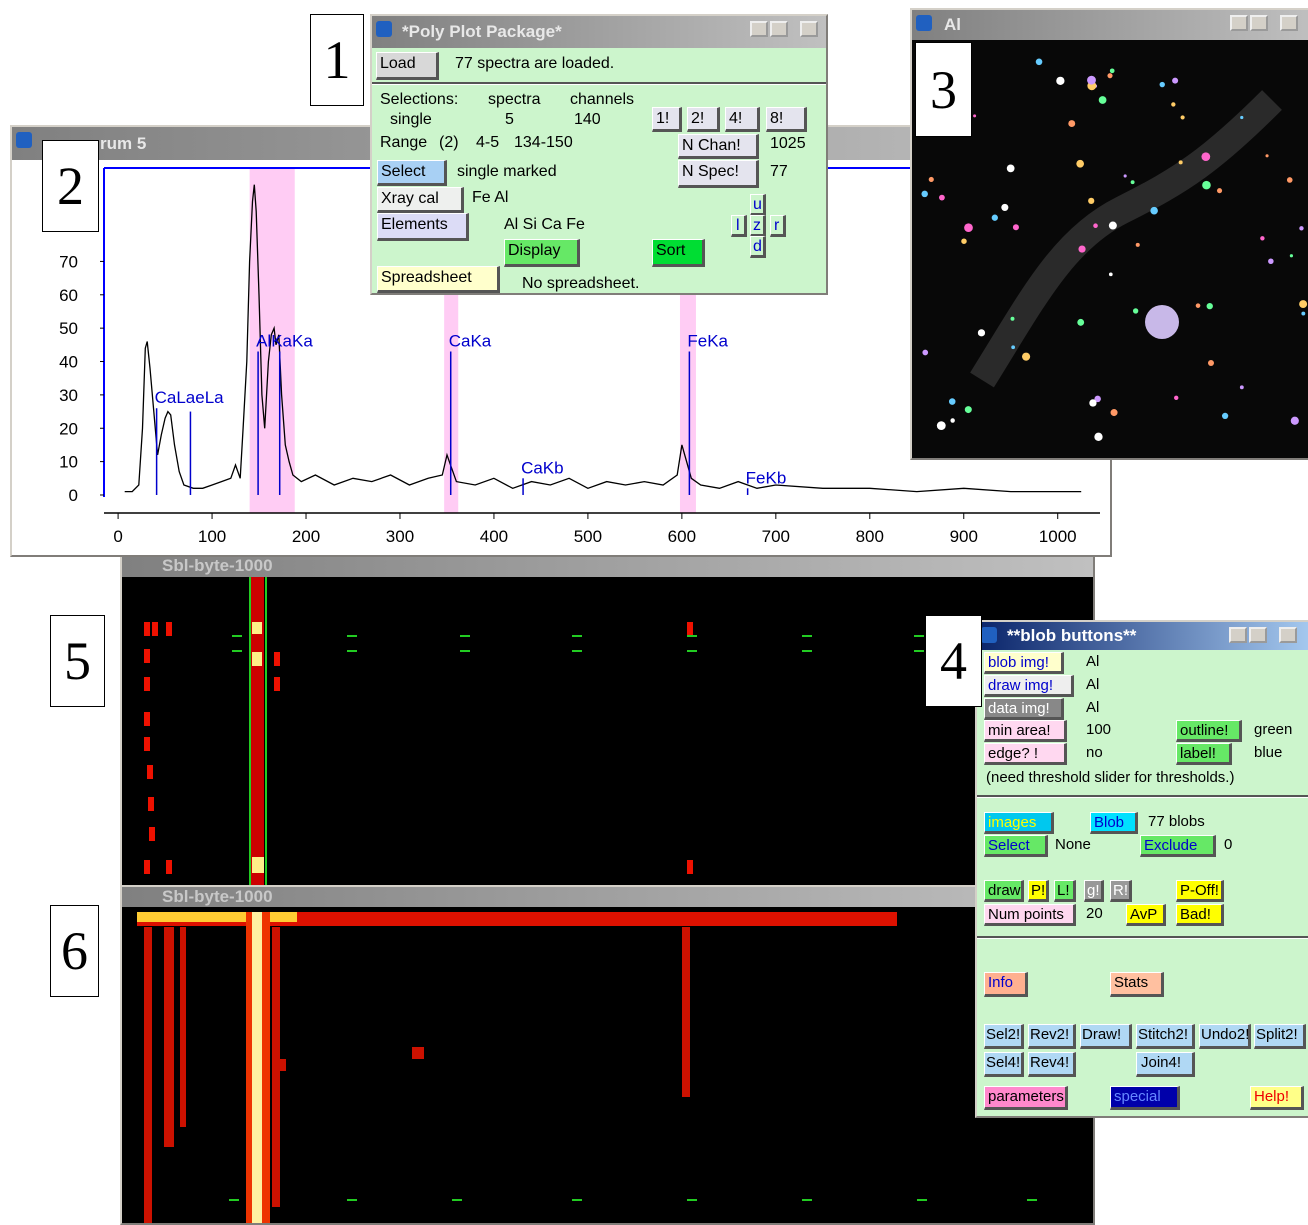 This screenshot has width=1308, height=1225. I want to click on spreadsheet-button: Spreadsheet, so click(438, 279).